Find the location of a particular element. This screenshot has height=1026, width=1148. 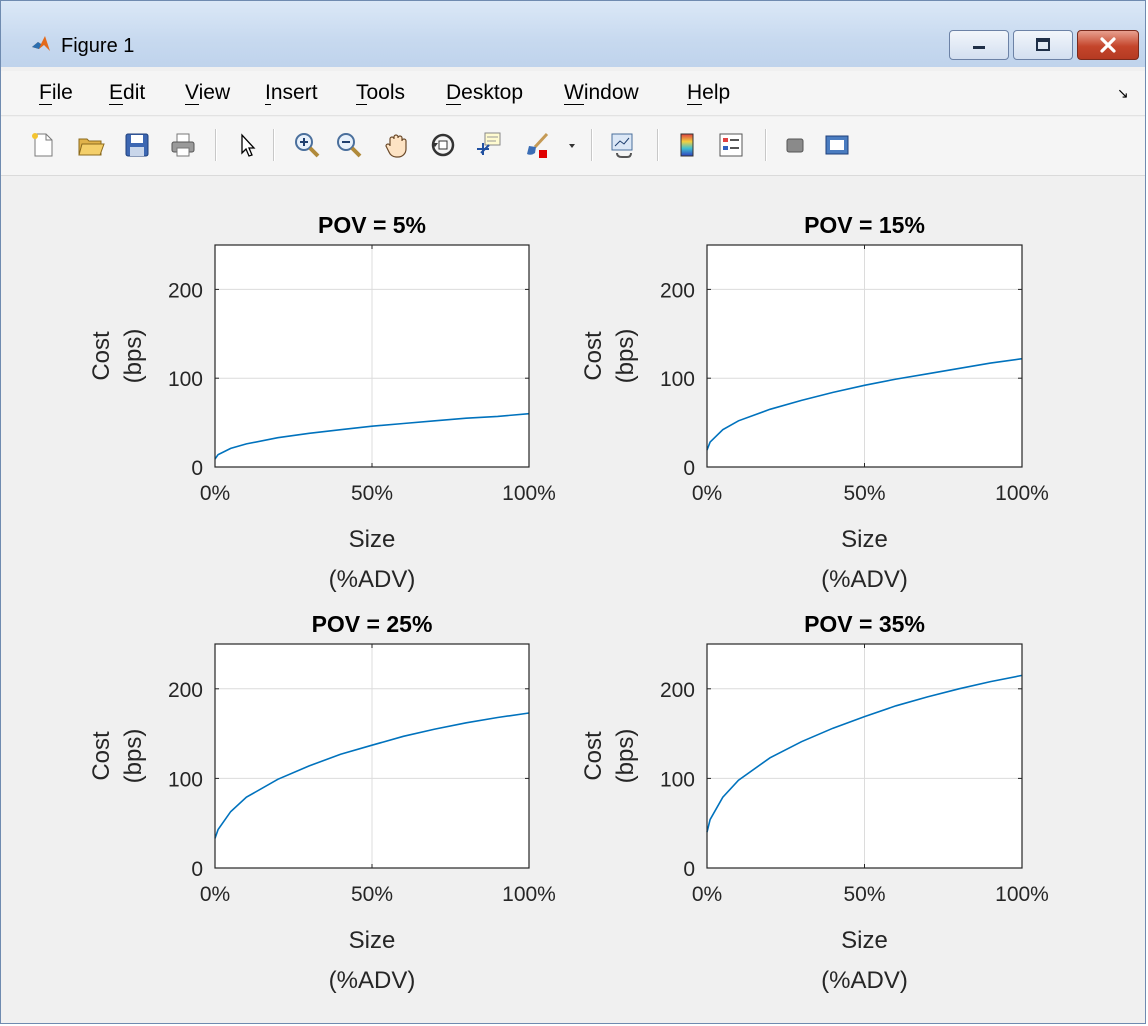

colorbar-icon is located at coordinates (687, 145).